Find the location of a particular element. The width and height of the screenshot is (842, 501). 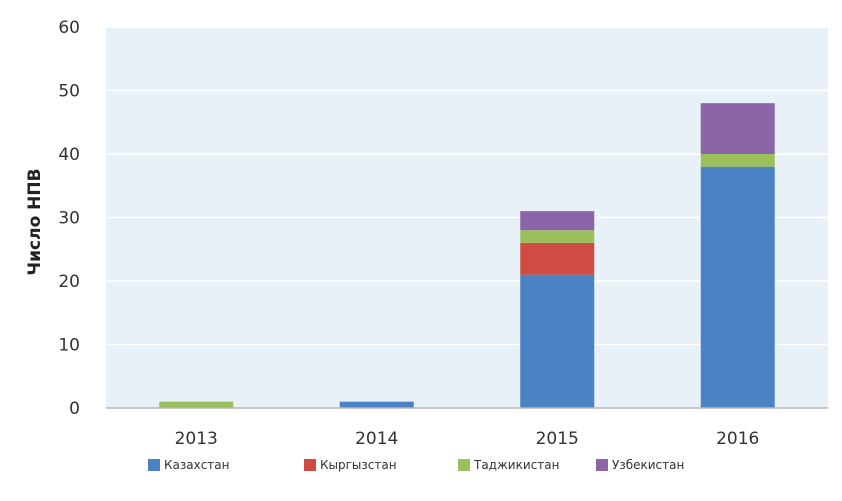

y-tick-label: 20 is located at coordinates (69, 282).